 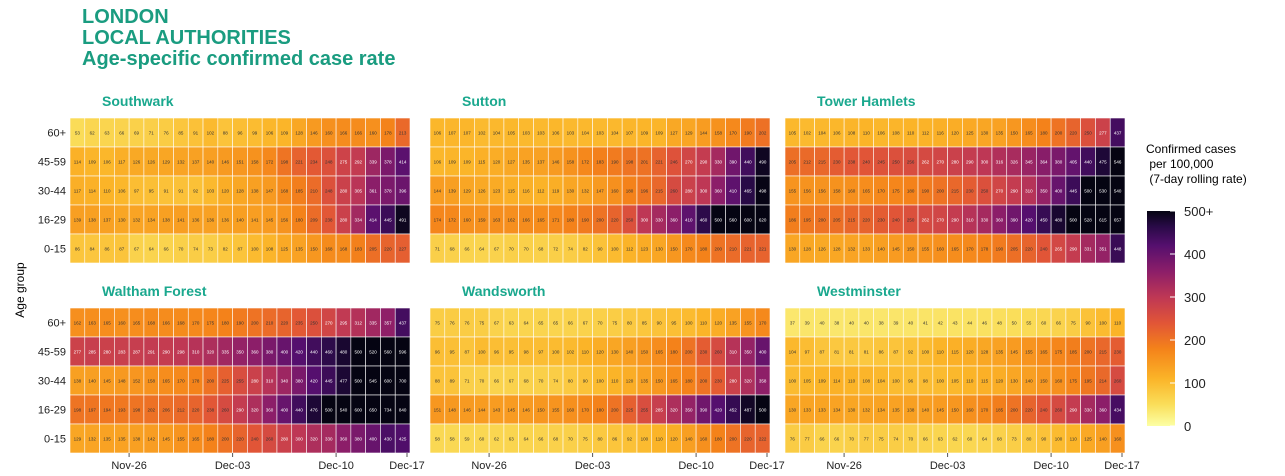 What do you see at coordinates (211, 191) in the screenshot?
I see `cell-value-label: 103` at bounding box center [211, 191].